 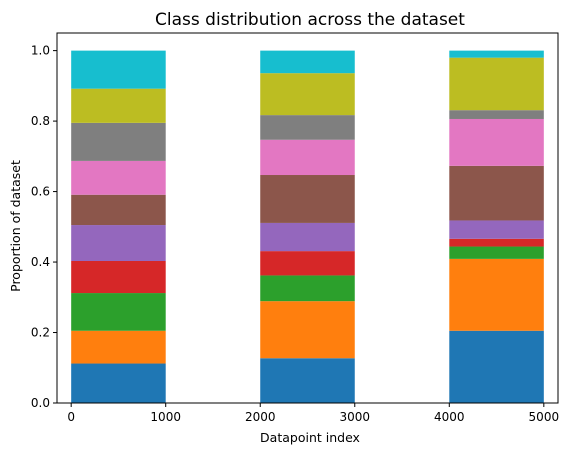 I want to click on y-tick-label-5: 1.0, so click(x=40, y=51).